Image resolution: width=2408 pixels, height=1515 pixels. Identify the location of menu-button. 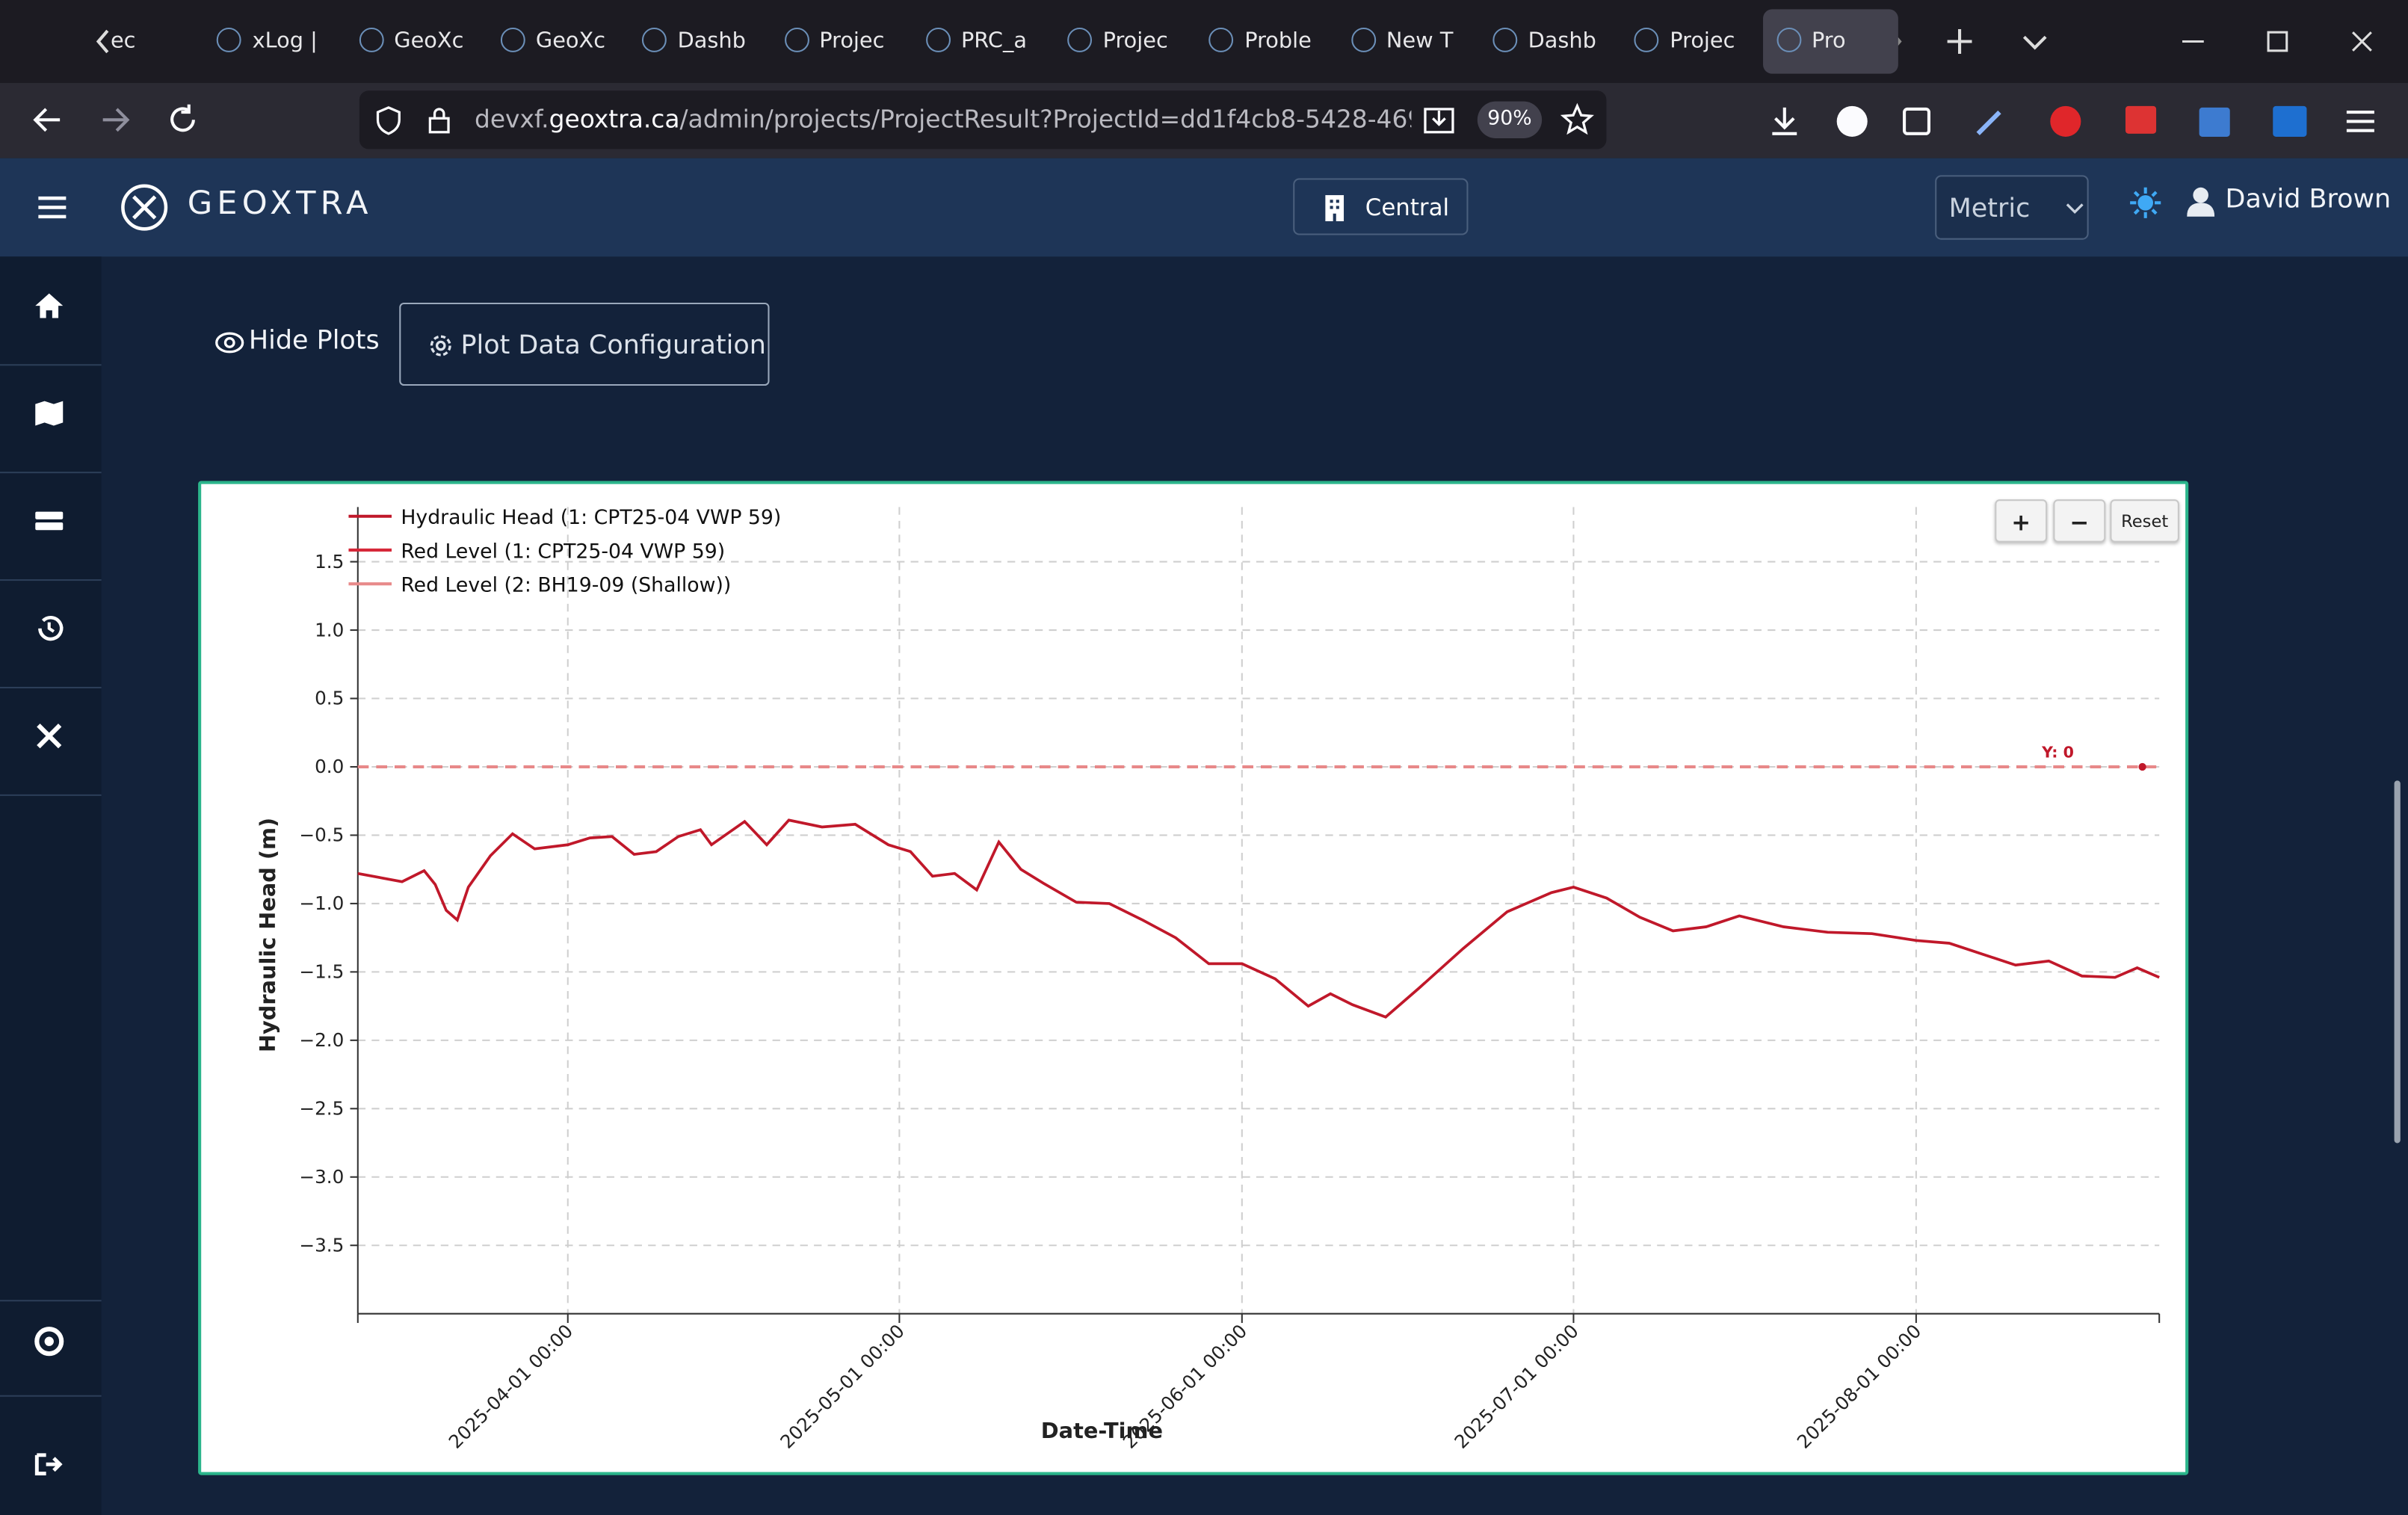
(52, 207).